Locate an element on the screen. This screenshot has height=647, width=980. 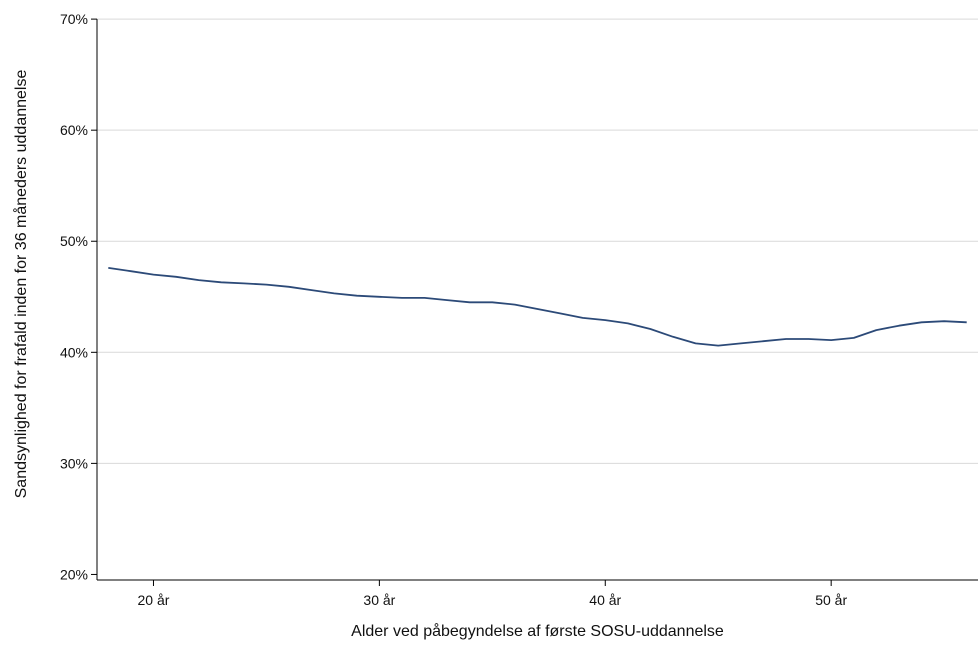
series-layer is located at coordinates (537, 307).